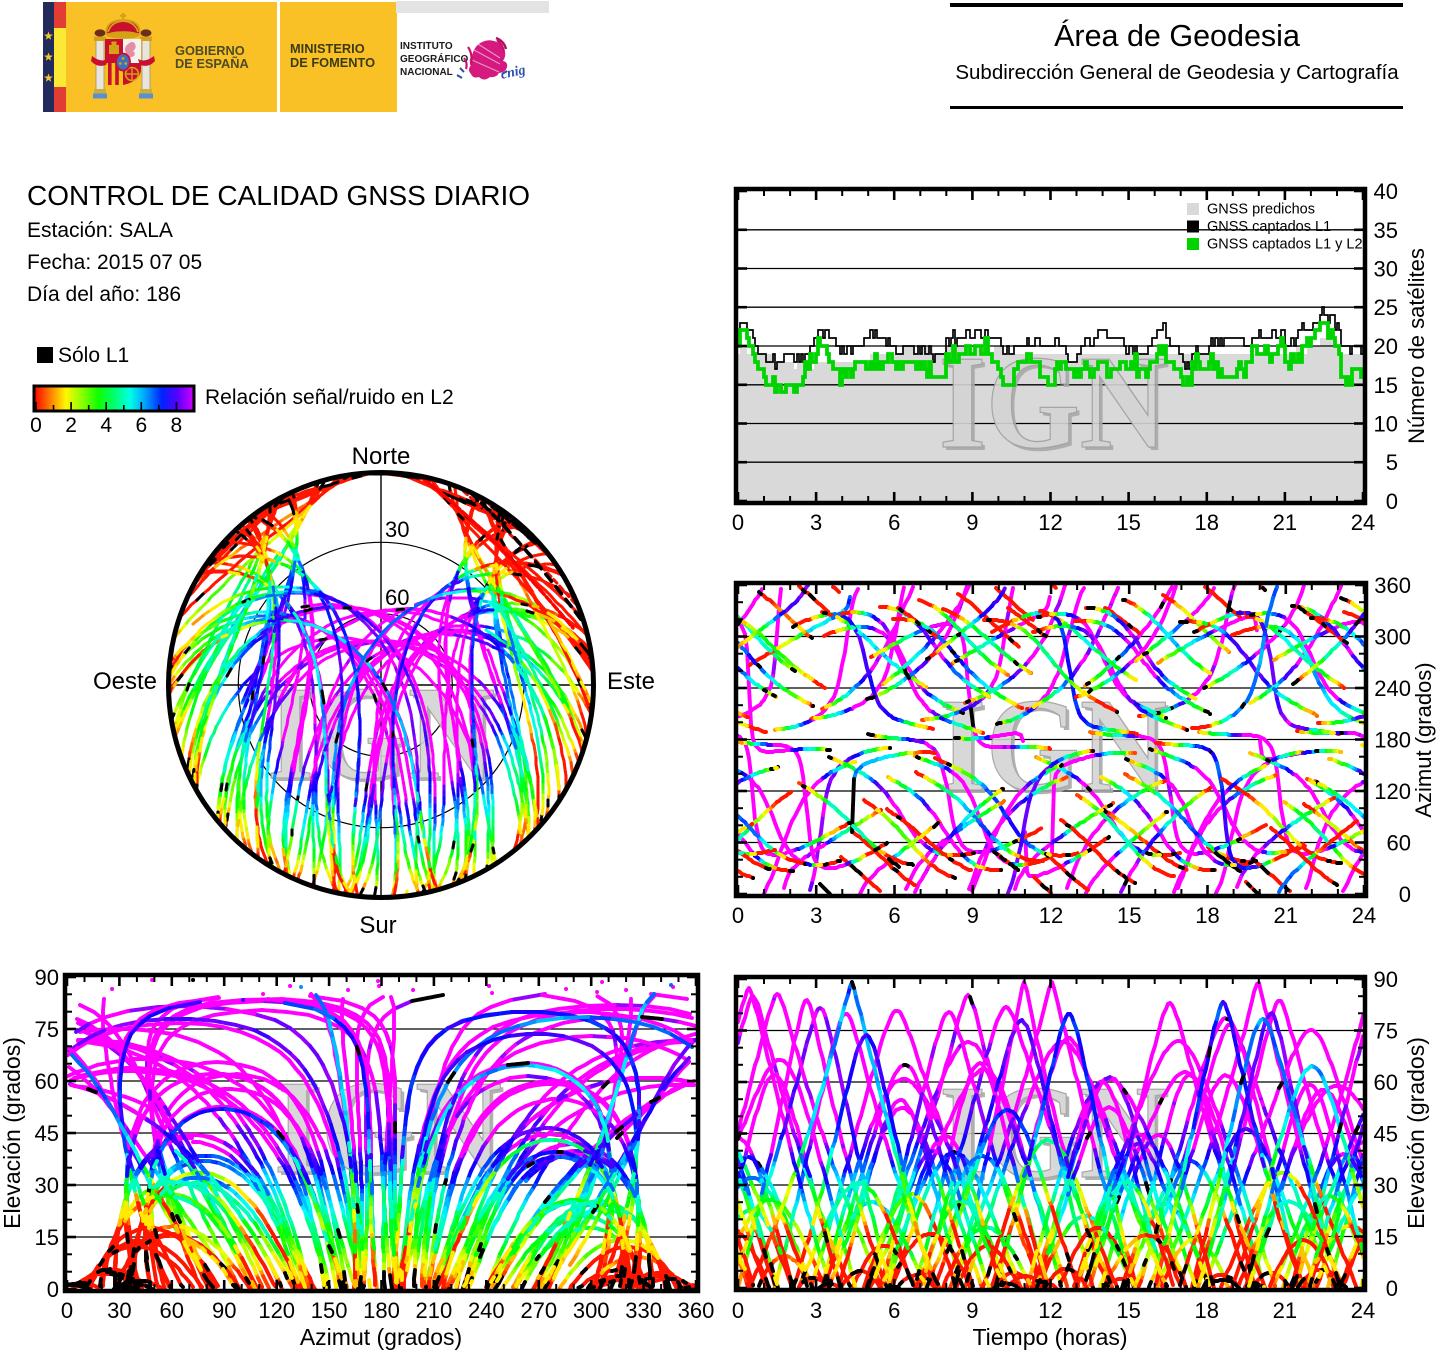 The width and height of the screenshot is (1445, 1355). What do you see at coordinates (93, 355) in the screenshot?
I see `svg-text: Sólo L1` at bounding box center [93, 355].